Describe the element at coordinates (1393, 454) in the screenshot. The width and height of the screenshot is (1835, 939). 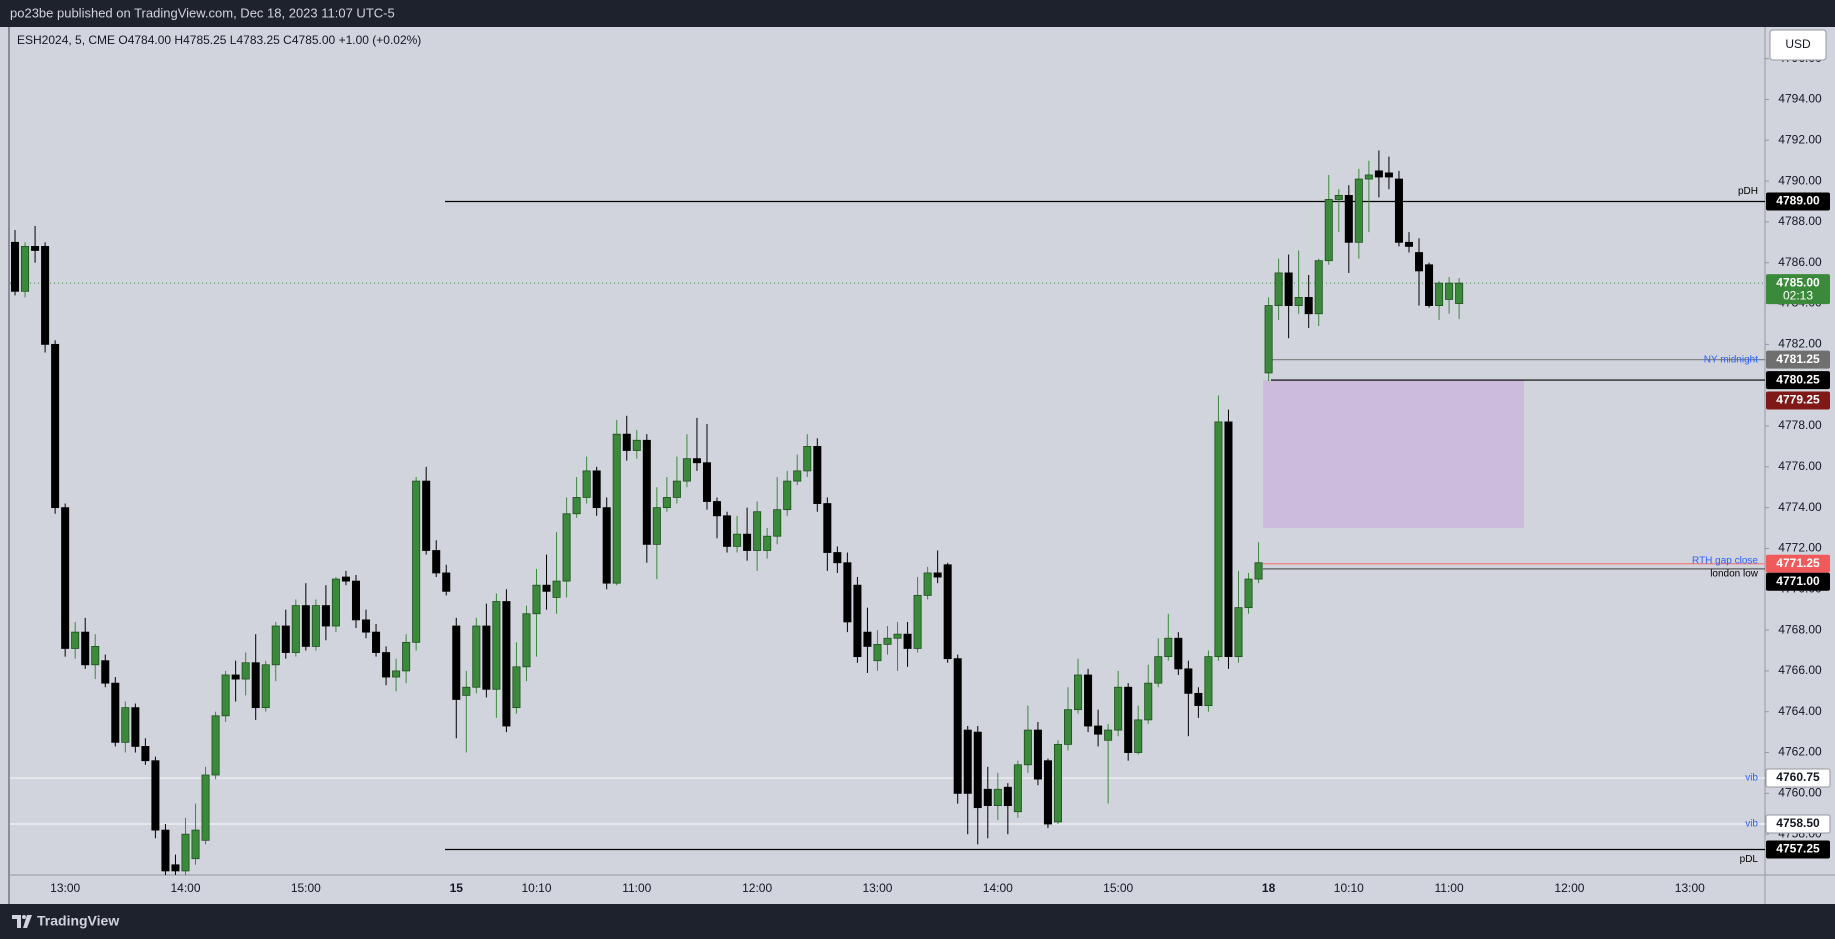
I see `imbalance-zone` at that location.